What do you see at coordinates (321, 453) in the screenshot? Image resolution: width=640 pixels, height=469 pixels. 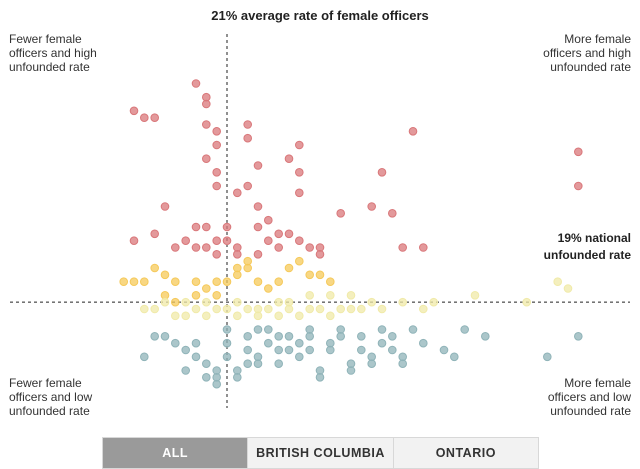 I see `tab-british-columbia: BRITISH COLUMBIA` at bounding box center [321, 453].